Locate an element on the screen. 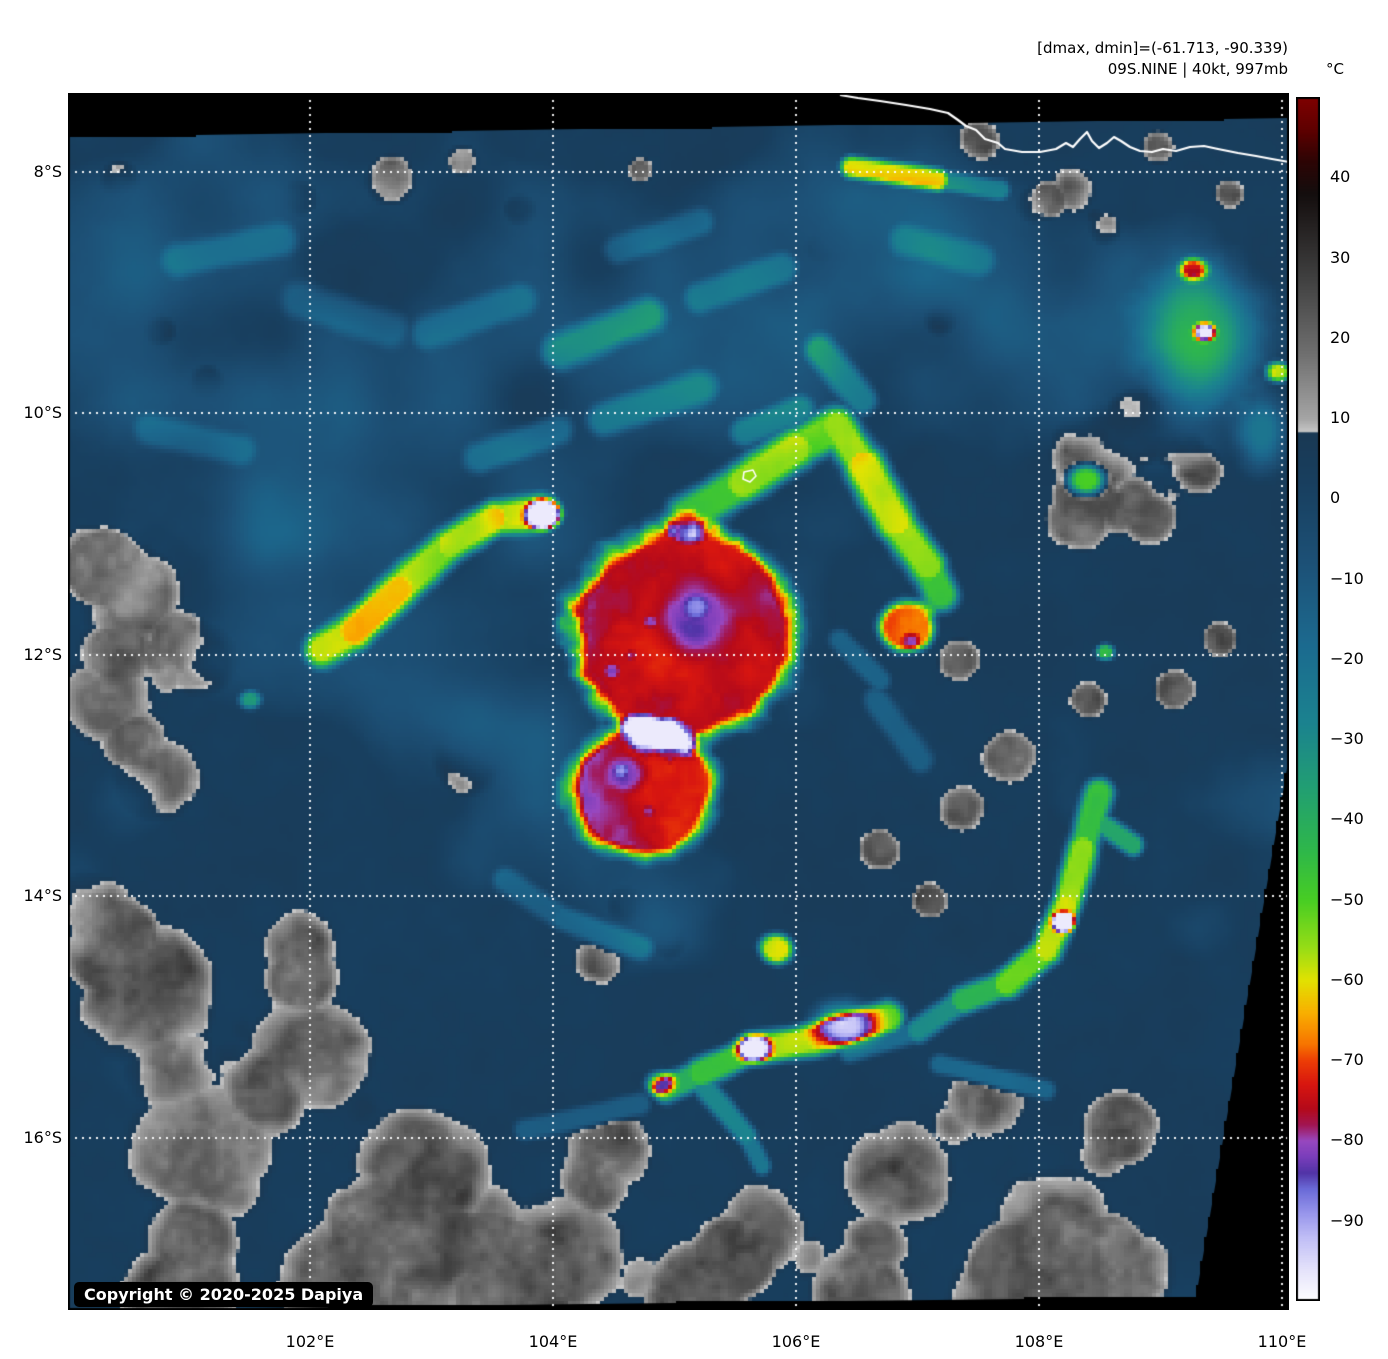  colorbar-tick-label: −30 is located at coordinates (1347, 739).